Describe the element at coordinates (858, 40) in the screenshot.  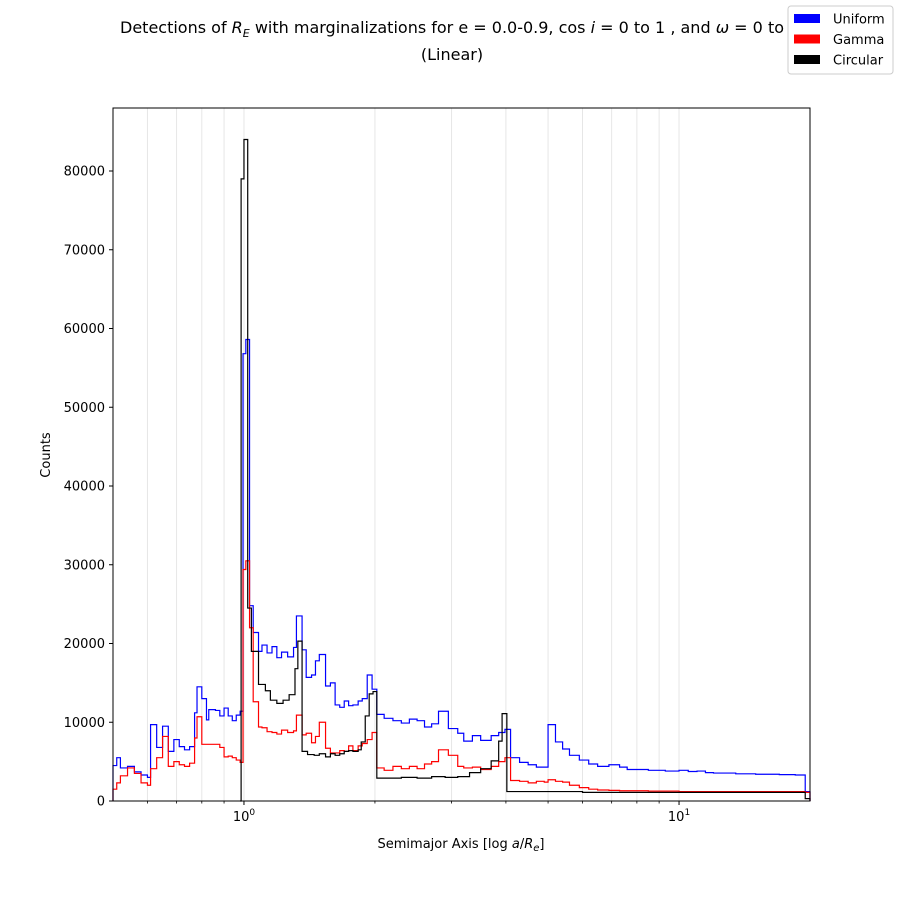
I see `legend-label-gamma: Gamma` at that location.